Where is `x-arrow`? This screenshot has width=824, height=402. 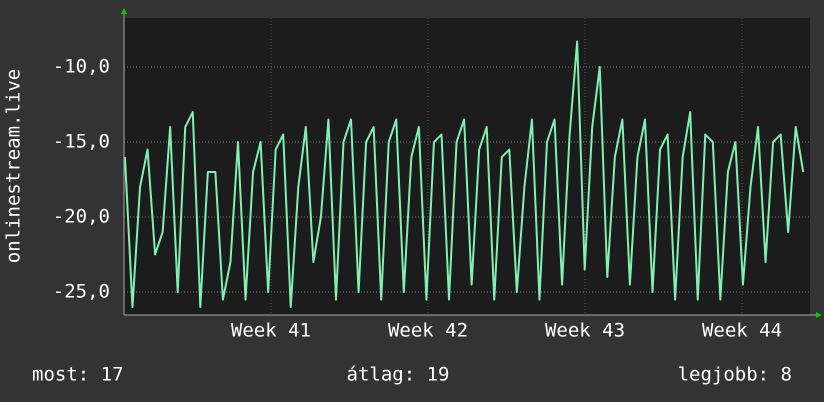 x-arrow is located at coordinates (819, 315).